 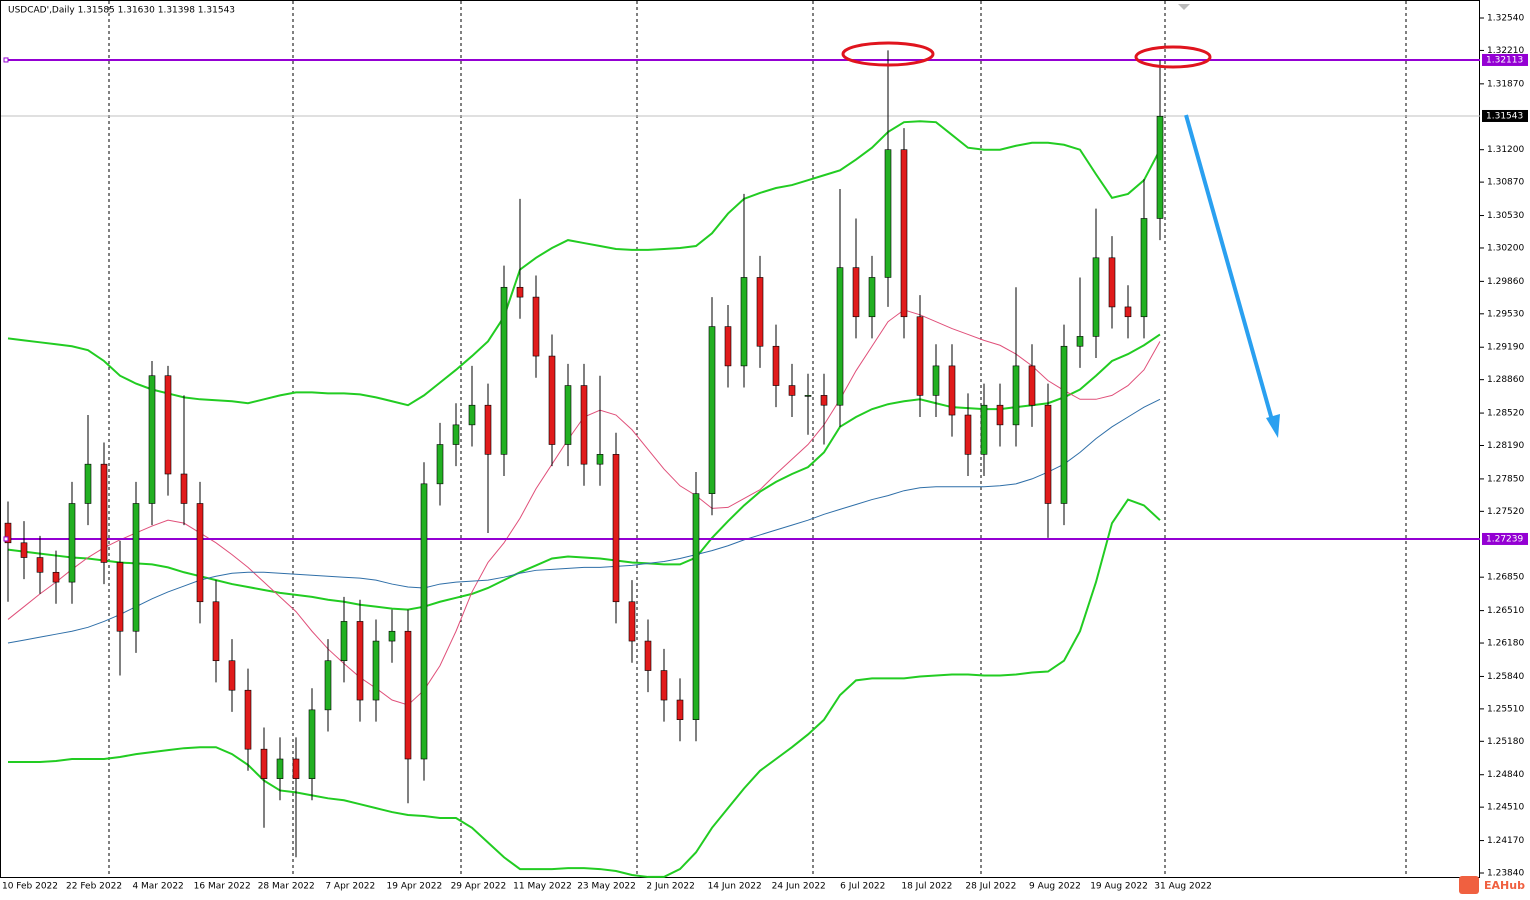 I want to click on x-tick-label: 31 Aug 2022, so click(x=1183, y=887).